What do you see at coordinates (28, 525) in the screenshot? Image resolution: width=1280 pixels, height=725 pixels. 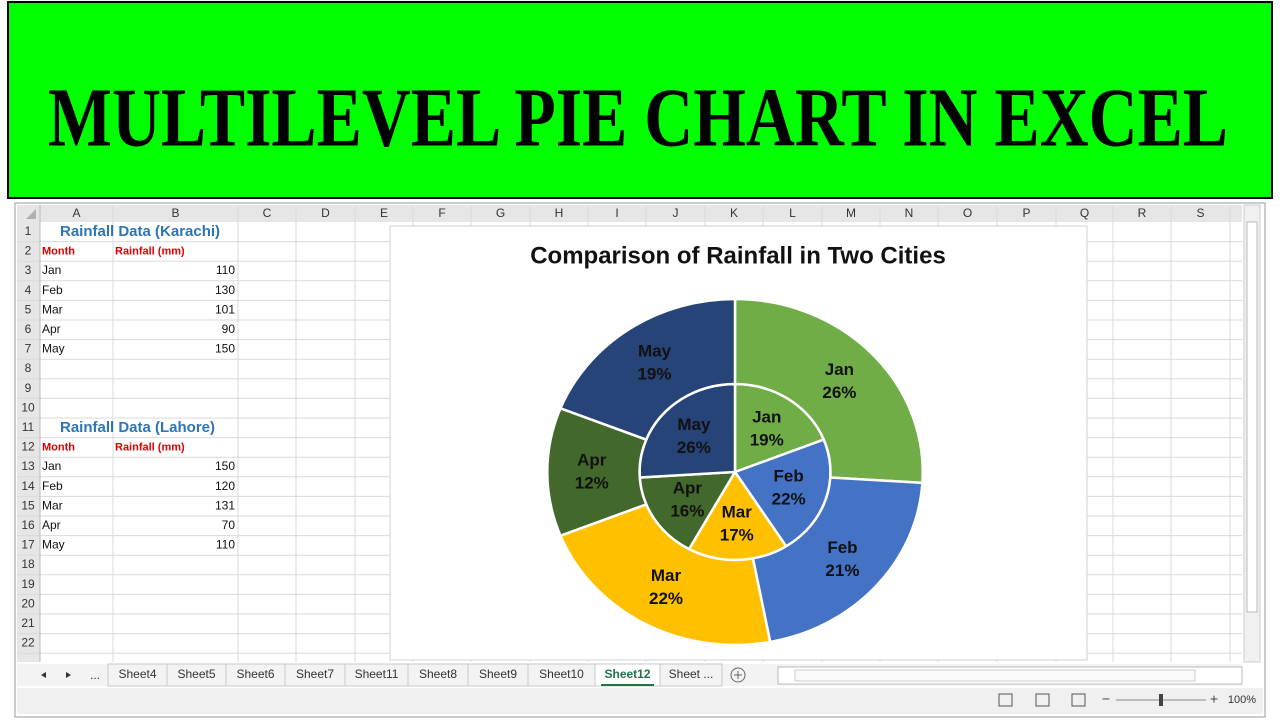 I see `row-number: 16` at bounding box center [28, 525].